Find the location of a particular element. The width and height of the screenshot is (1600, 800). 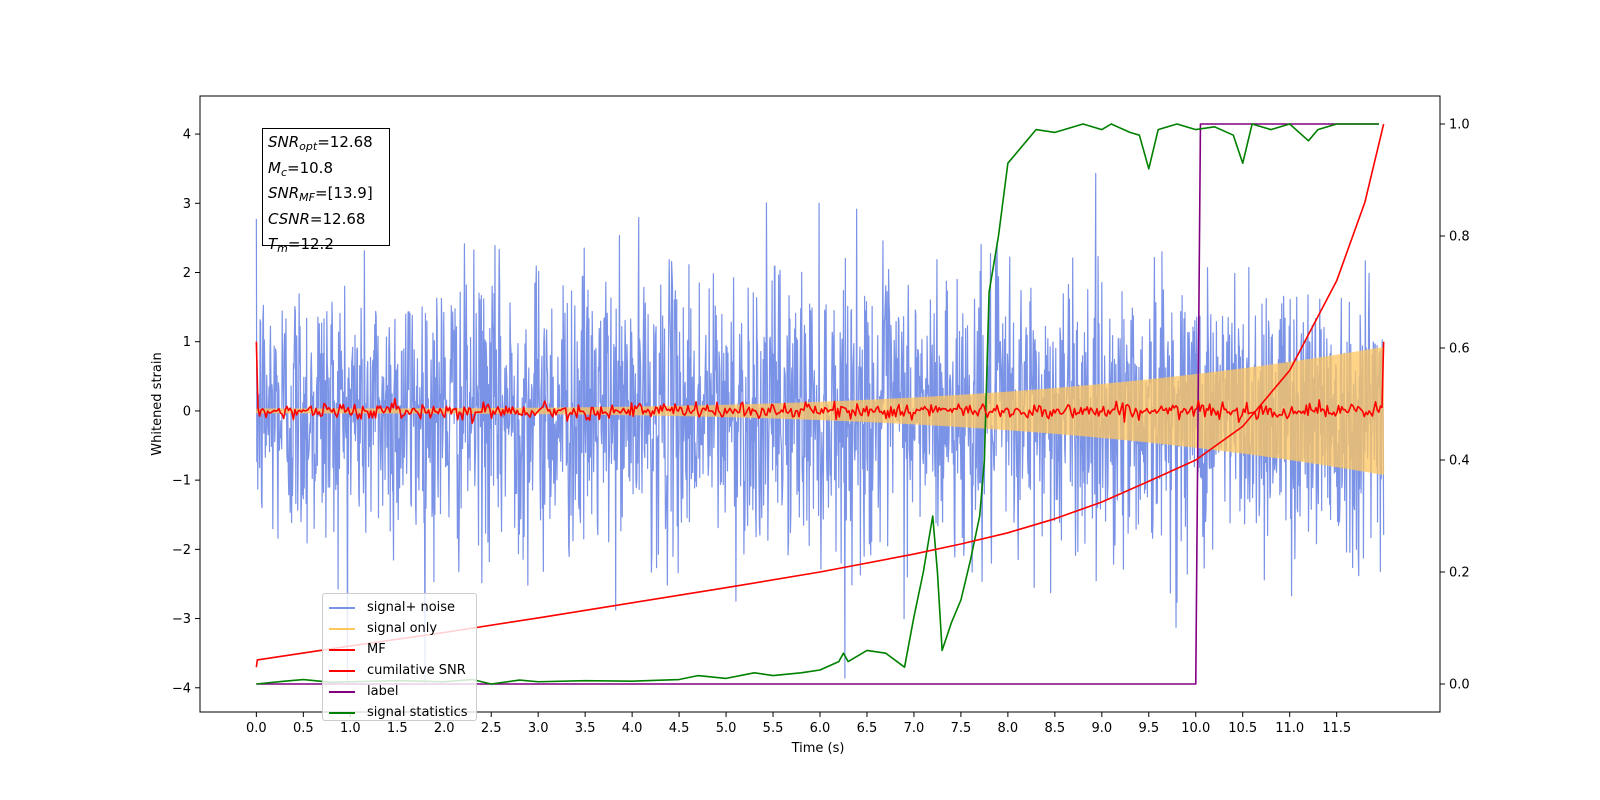

series-line-signal-only is located at coordinates (820, 410).